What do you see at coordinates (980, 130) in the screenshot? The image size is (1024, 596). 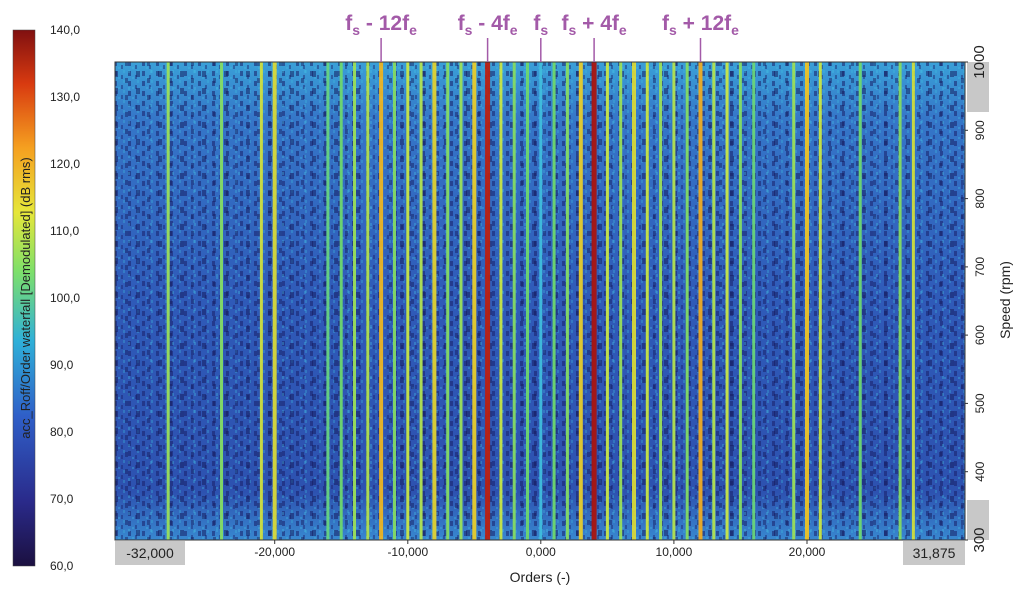 I see `y-tick-label: 900` at bounding box center [980, 130].